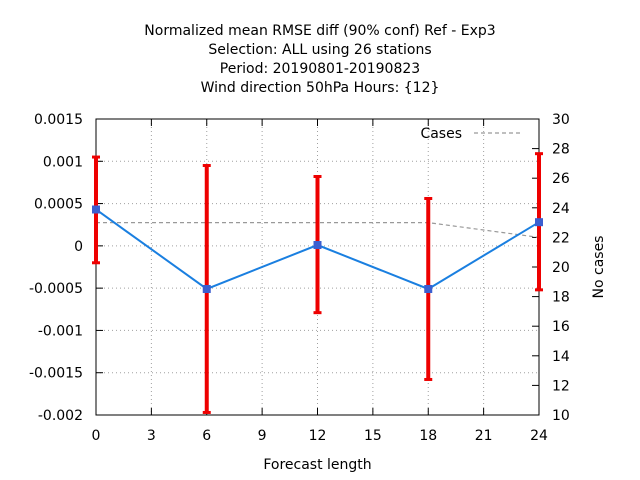 The image size is (640, 480). What do you see at coordinates (561, 298) in the screenshot?
I see `y2-tick-label: 18` at bounding box center [561, 298].